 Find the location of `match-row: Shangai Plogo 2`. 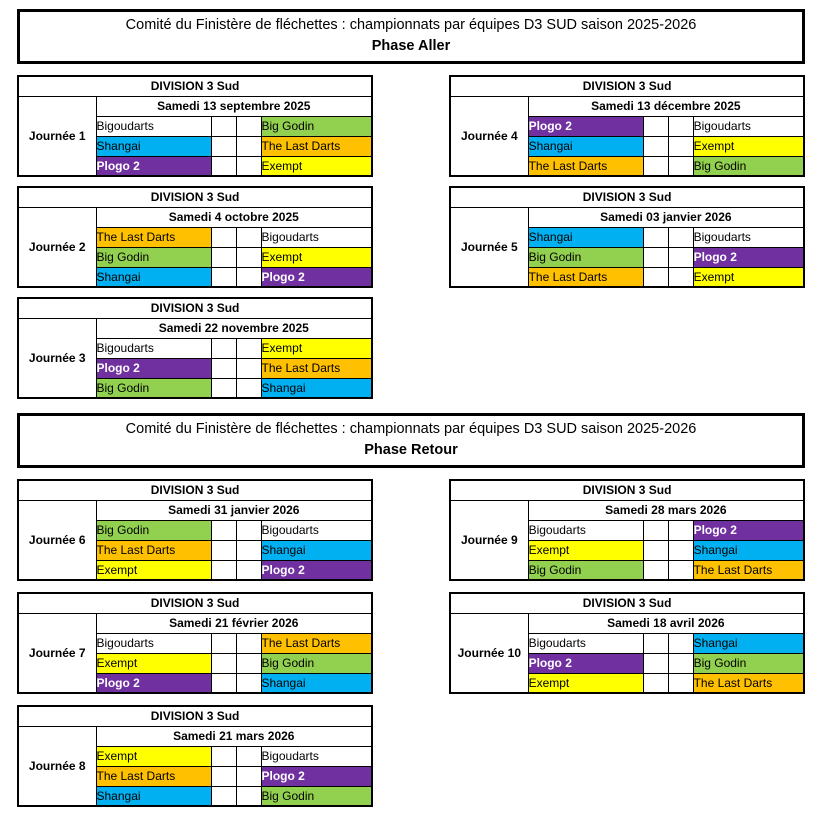

match-row: Shangai Plogo 2 is located at coordinates (195, 277).